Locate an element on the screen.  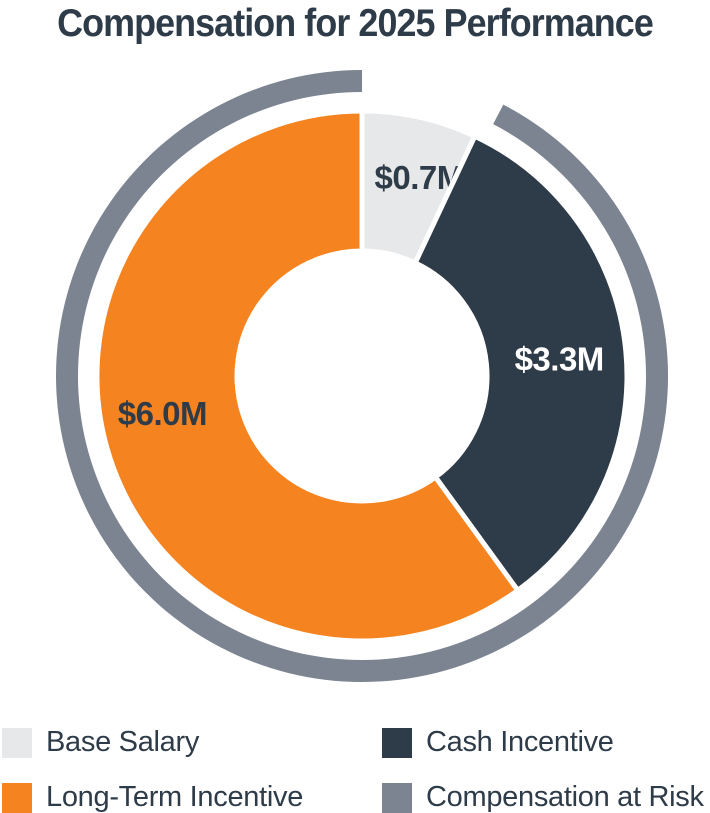
legend-label-compensation-at-risk: Compensation at Risk is located at coordinates (565, 797).